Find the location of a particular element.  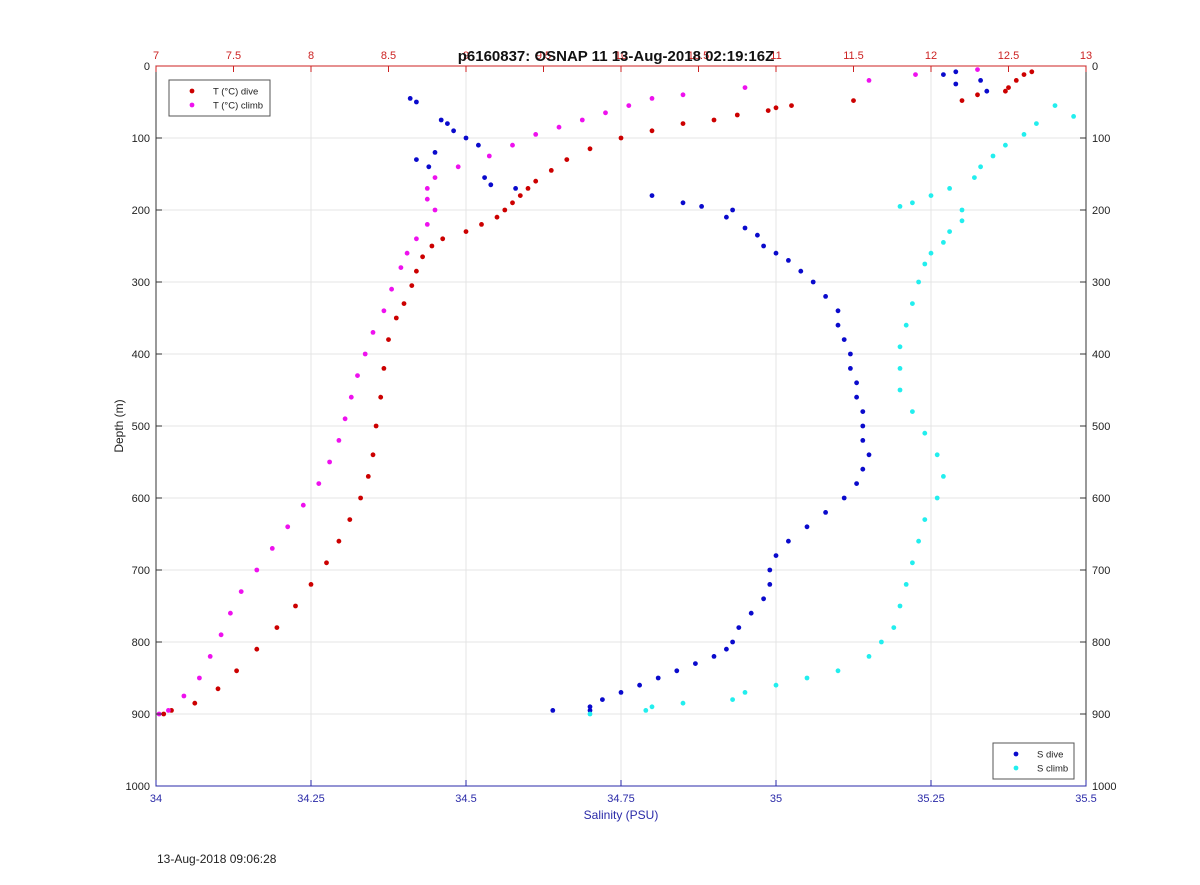

x-tick-label-top: 11 is located at coordinates (775, 56).